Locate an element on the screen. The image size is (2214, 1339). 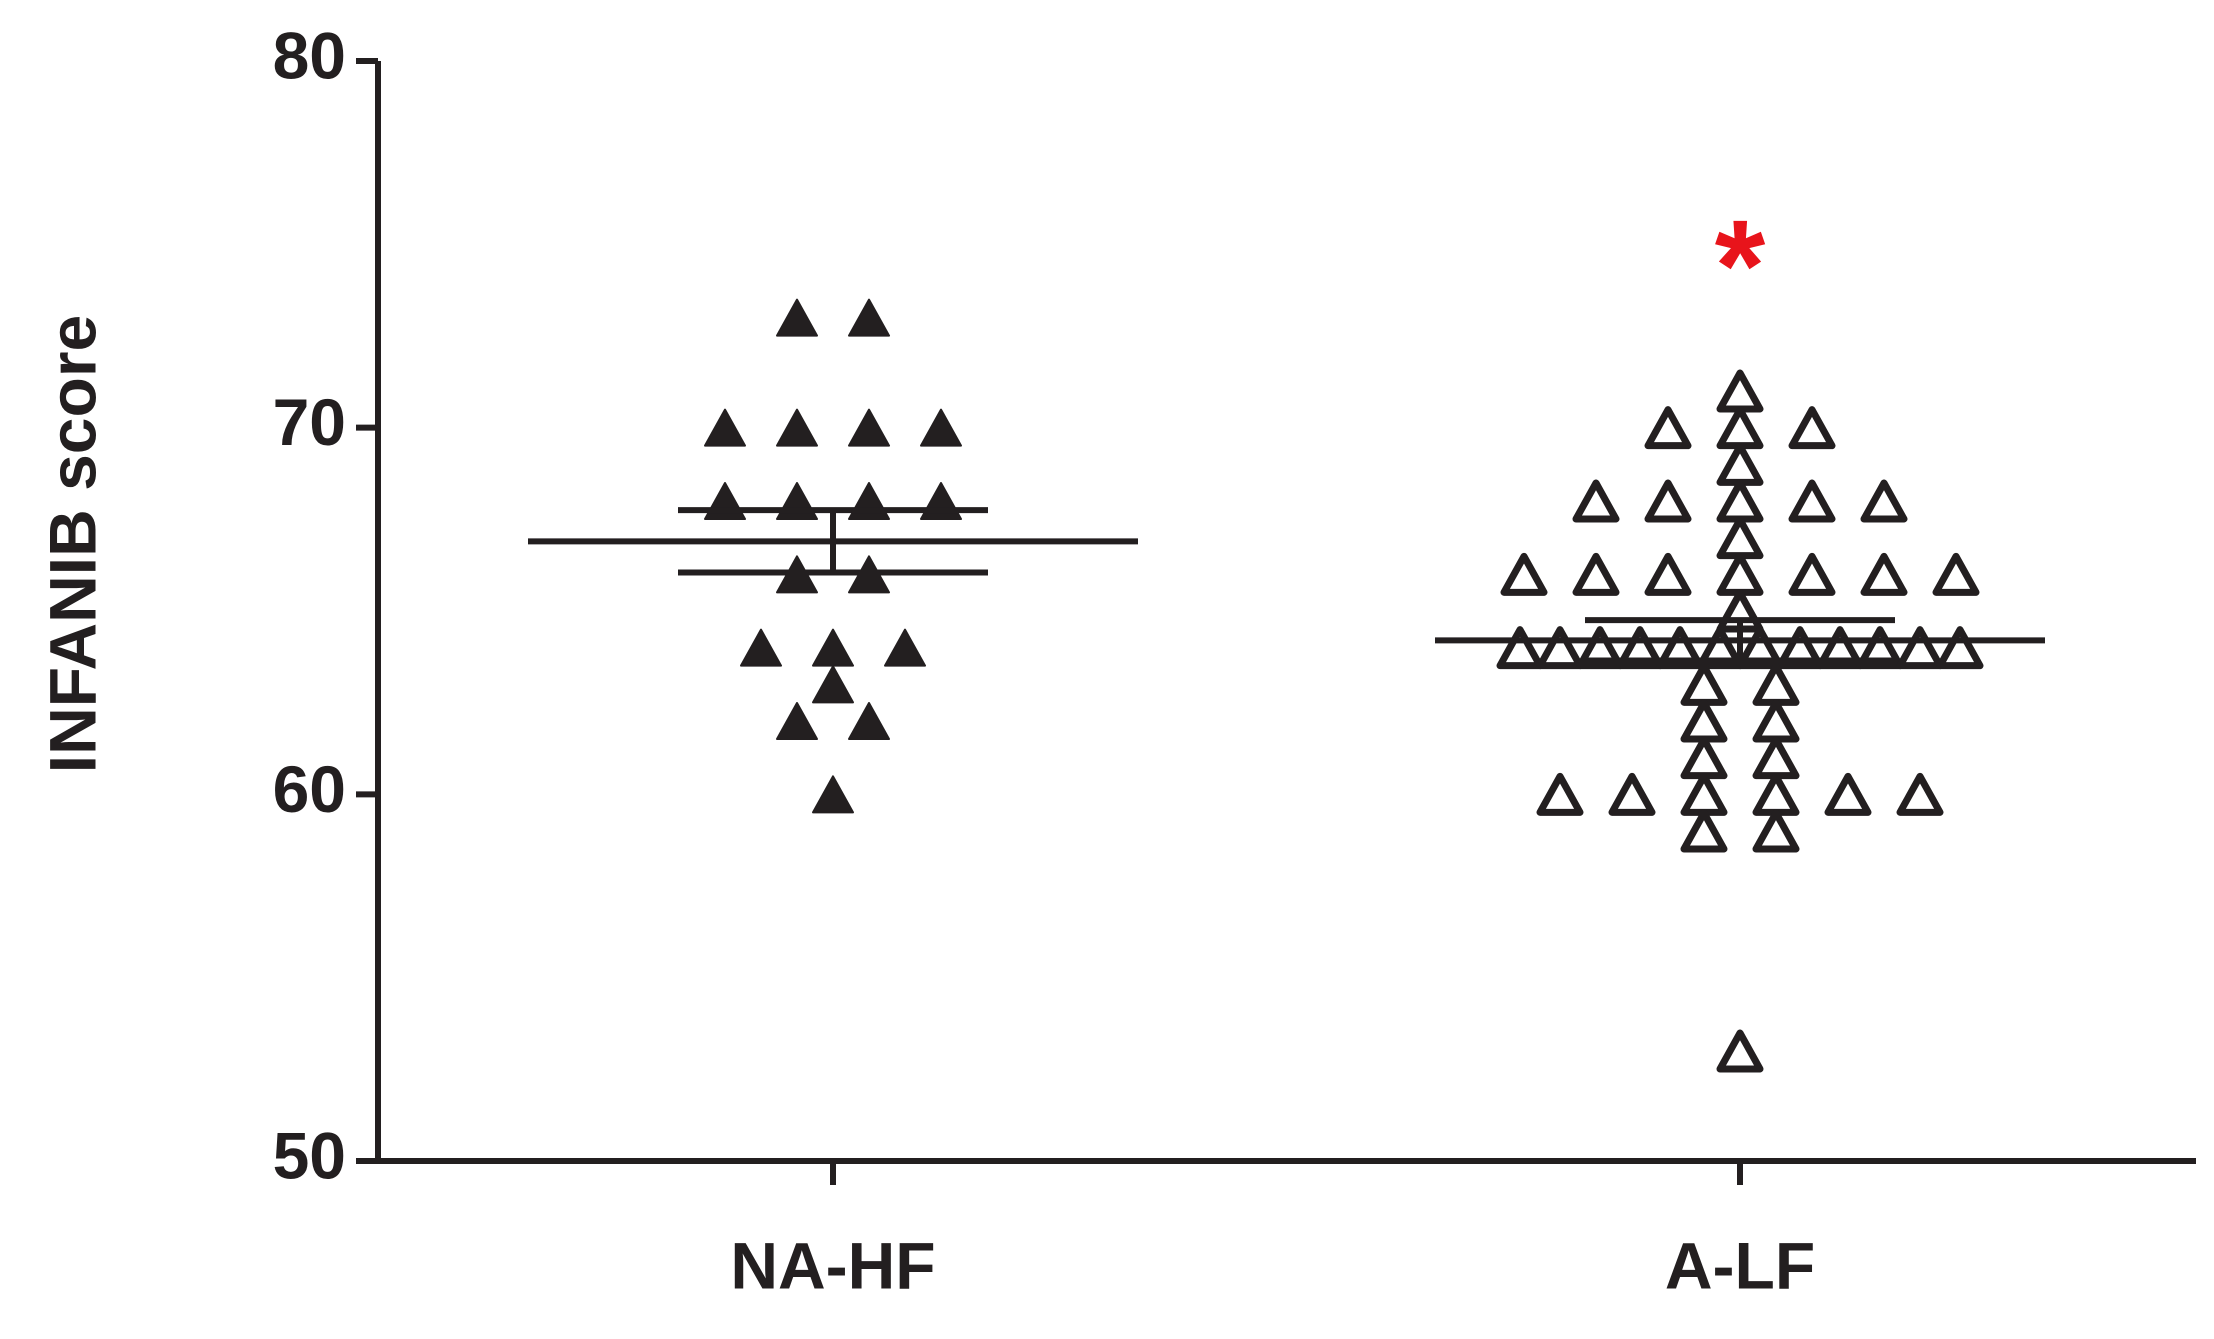
x-tick-label: NA-HF is located at coordinates (832, 1265).